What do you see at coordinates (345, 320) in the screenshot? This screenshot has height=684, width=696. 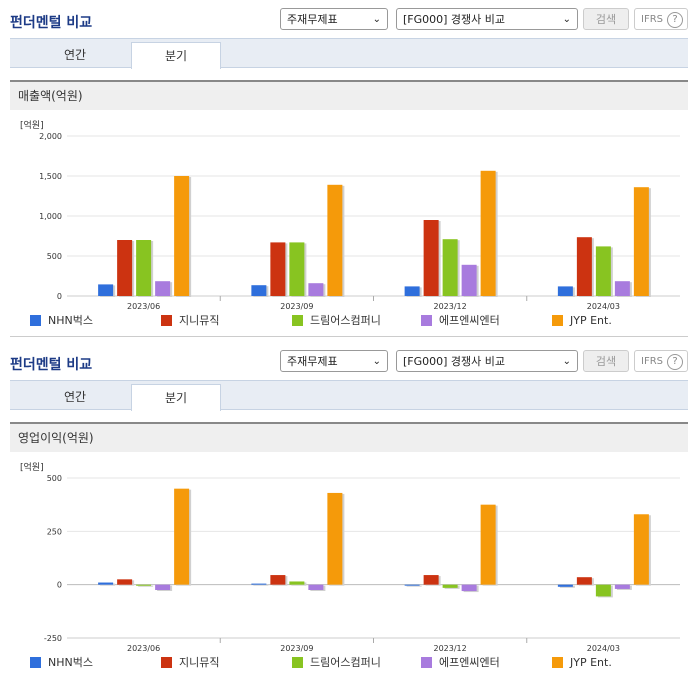 I see `legend-label: 드림어스컴퍼니` at bounding box center [345, 320].